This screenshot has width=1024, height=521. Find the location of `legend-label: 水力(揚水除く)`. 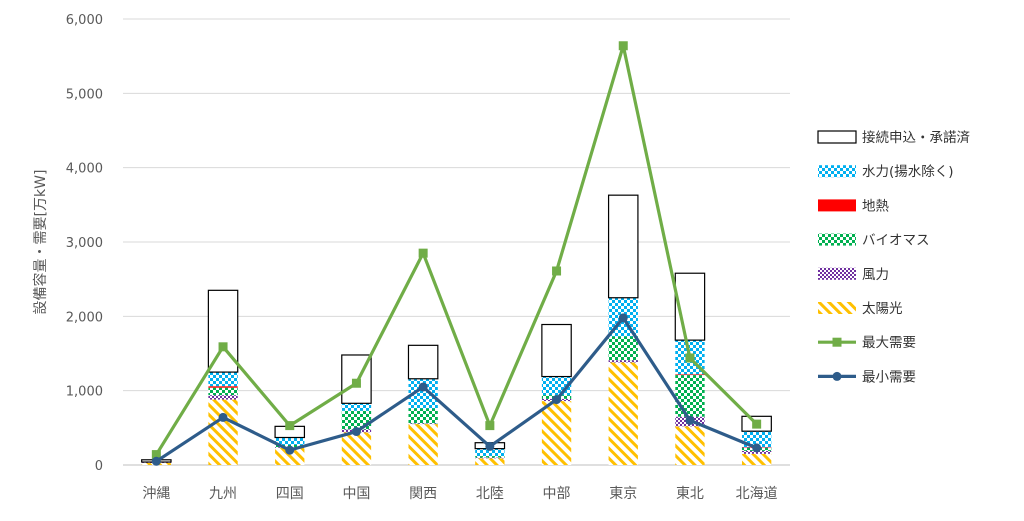

legend-label: 水力(揚水除く) is located at coordinates (908, 171).